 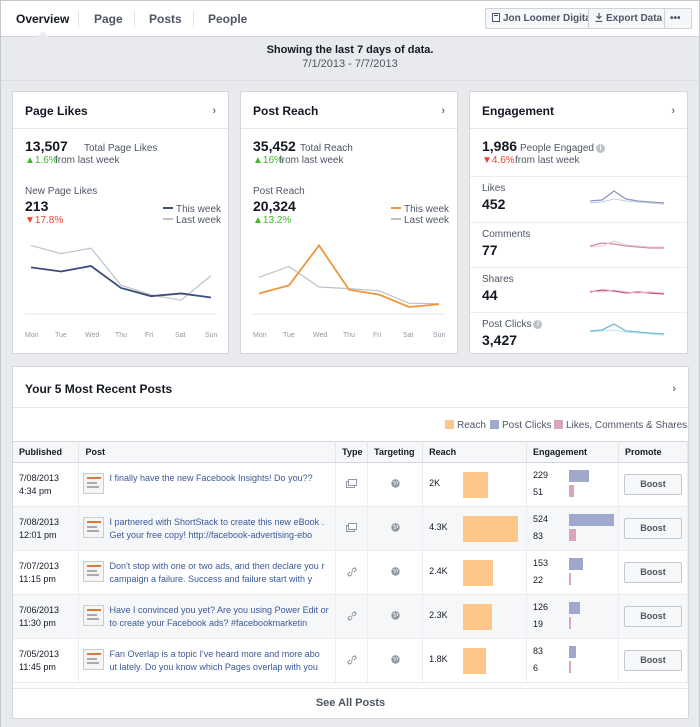 I want to click on column-header-published: Published, so click(x=46, y=452).